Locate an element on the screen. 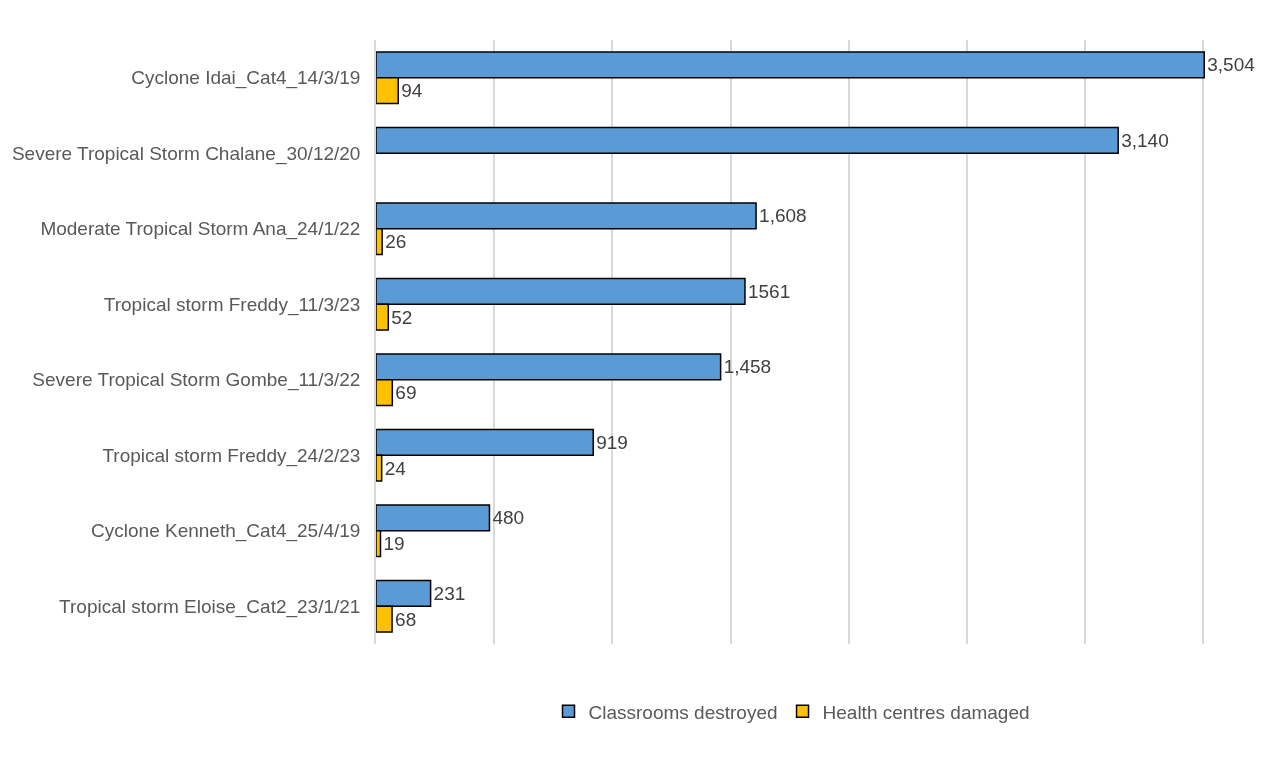 The image size is (1278, 774). data-label: 1,458 is located at coordinates (747, 367).